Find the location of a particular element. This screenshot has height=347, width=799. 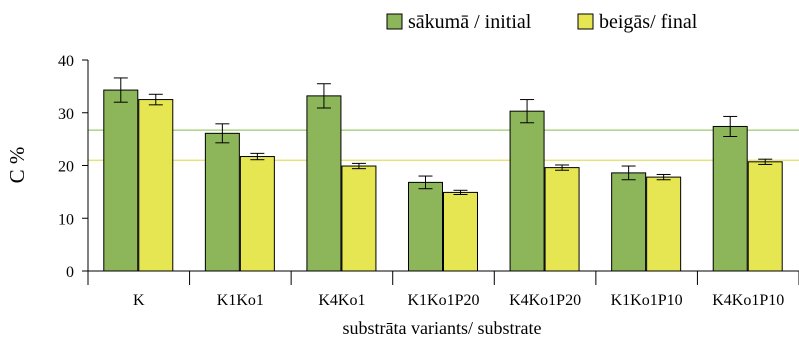

error-bar-initial-K1Ko1 is located at coordinates (222, 133).